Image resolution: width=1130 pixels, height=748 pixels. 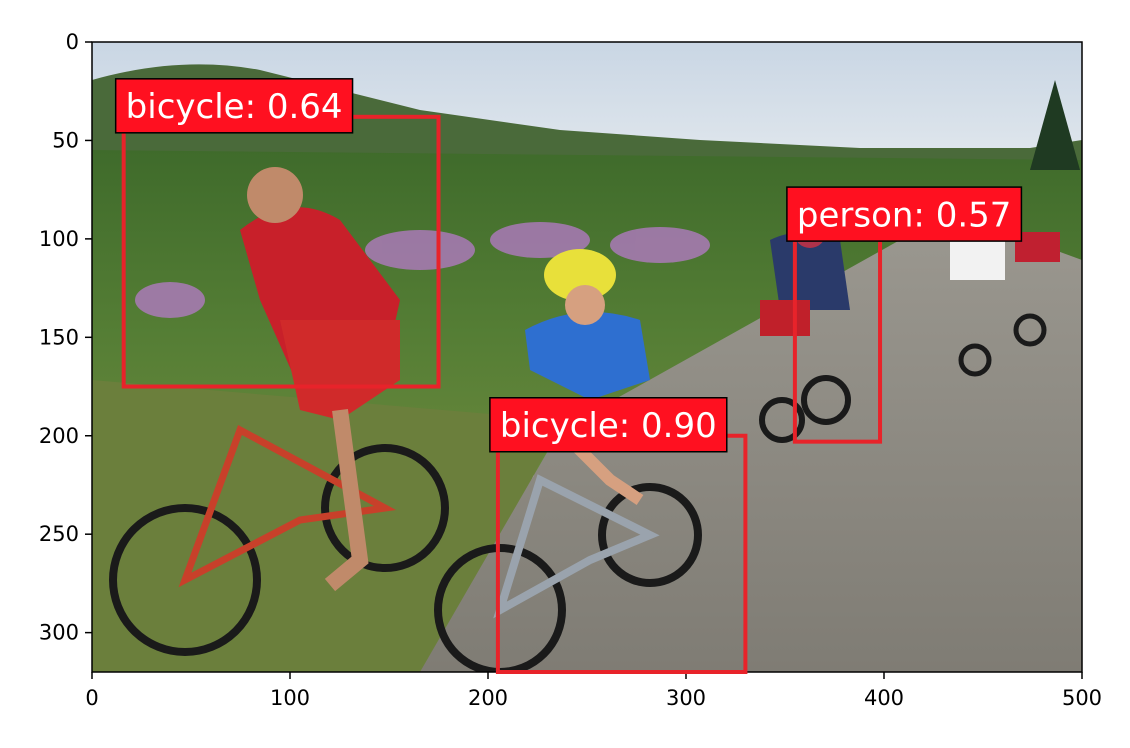 What do you see at coordinates (884, 698) in the screenshot?
I see `x-tick-label: 400` at bounding box center [884, 698].